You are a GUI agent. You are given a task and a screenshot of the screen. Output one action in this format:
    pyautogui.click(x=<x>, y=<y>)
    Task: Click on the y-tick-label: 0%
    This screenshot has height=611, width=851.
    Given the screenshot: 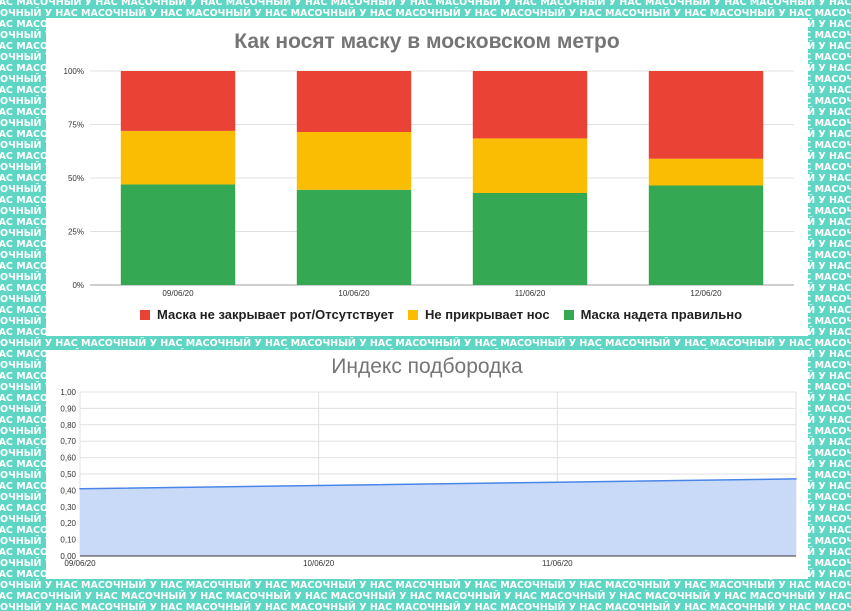 What is the action you would take?
    pyautogui.click(x=78, y=285)
    